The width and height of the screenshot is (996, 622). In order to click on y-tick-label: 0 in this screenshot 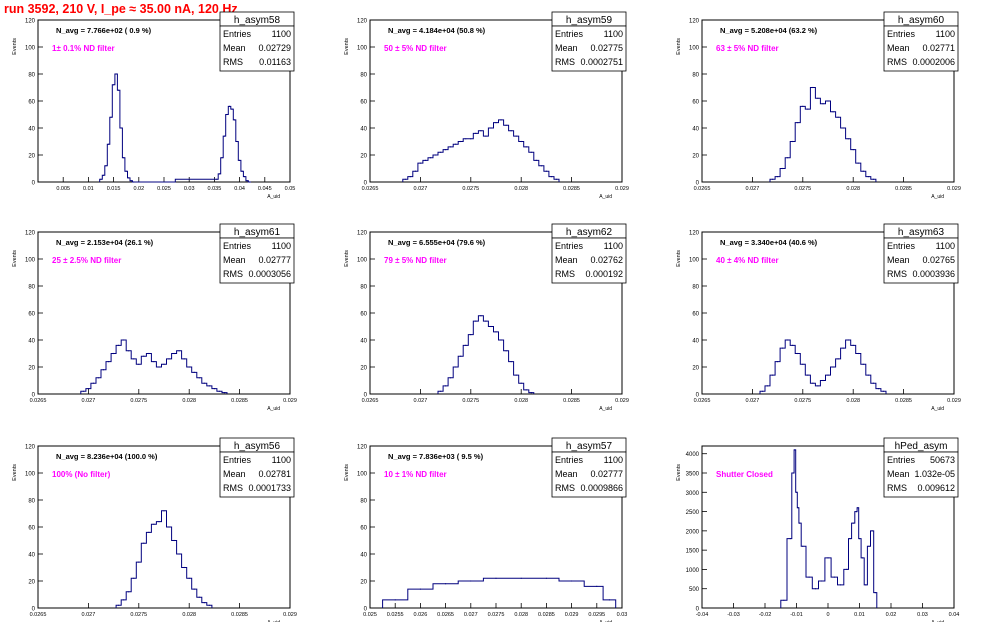, I will do `click(366, 396)`.